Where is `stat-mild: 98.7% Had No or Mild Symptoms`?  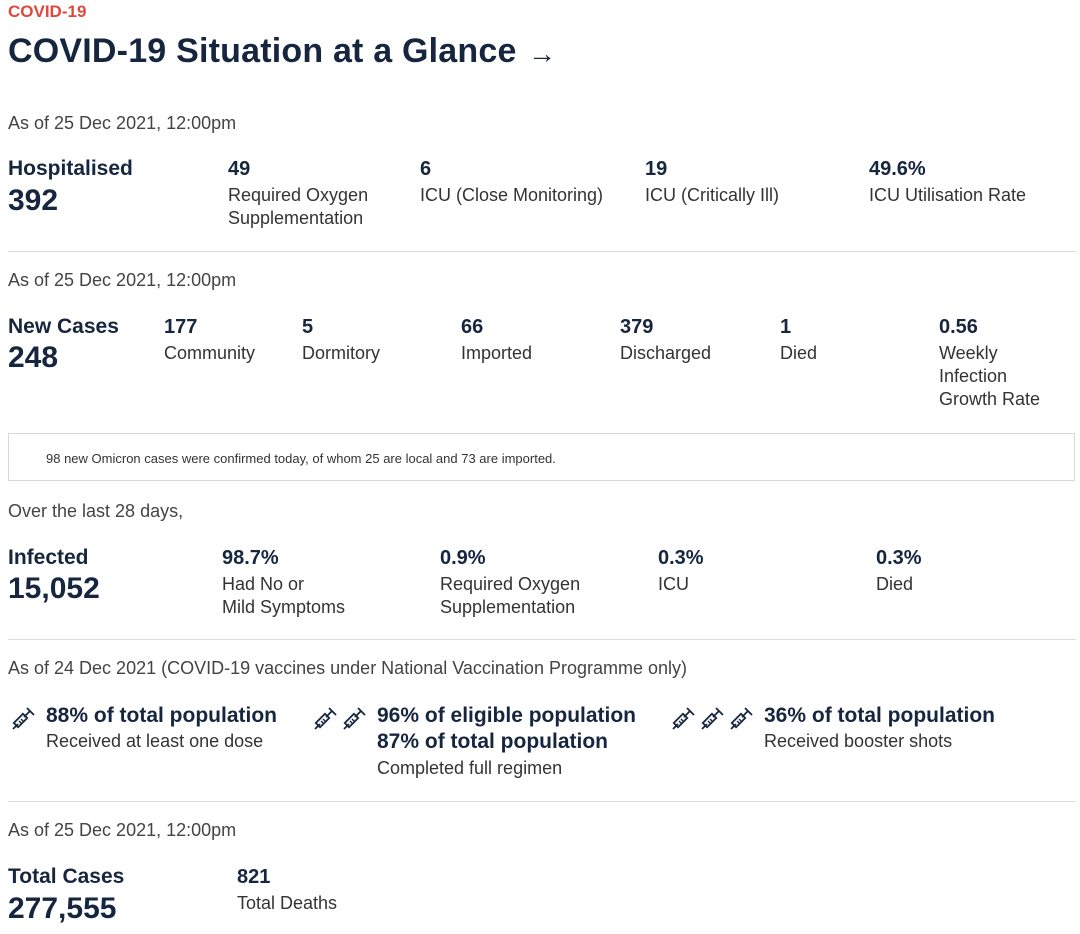 stat-mild: 98.7% Had No or Mild Symptoms is located at coordinates (283, 583).